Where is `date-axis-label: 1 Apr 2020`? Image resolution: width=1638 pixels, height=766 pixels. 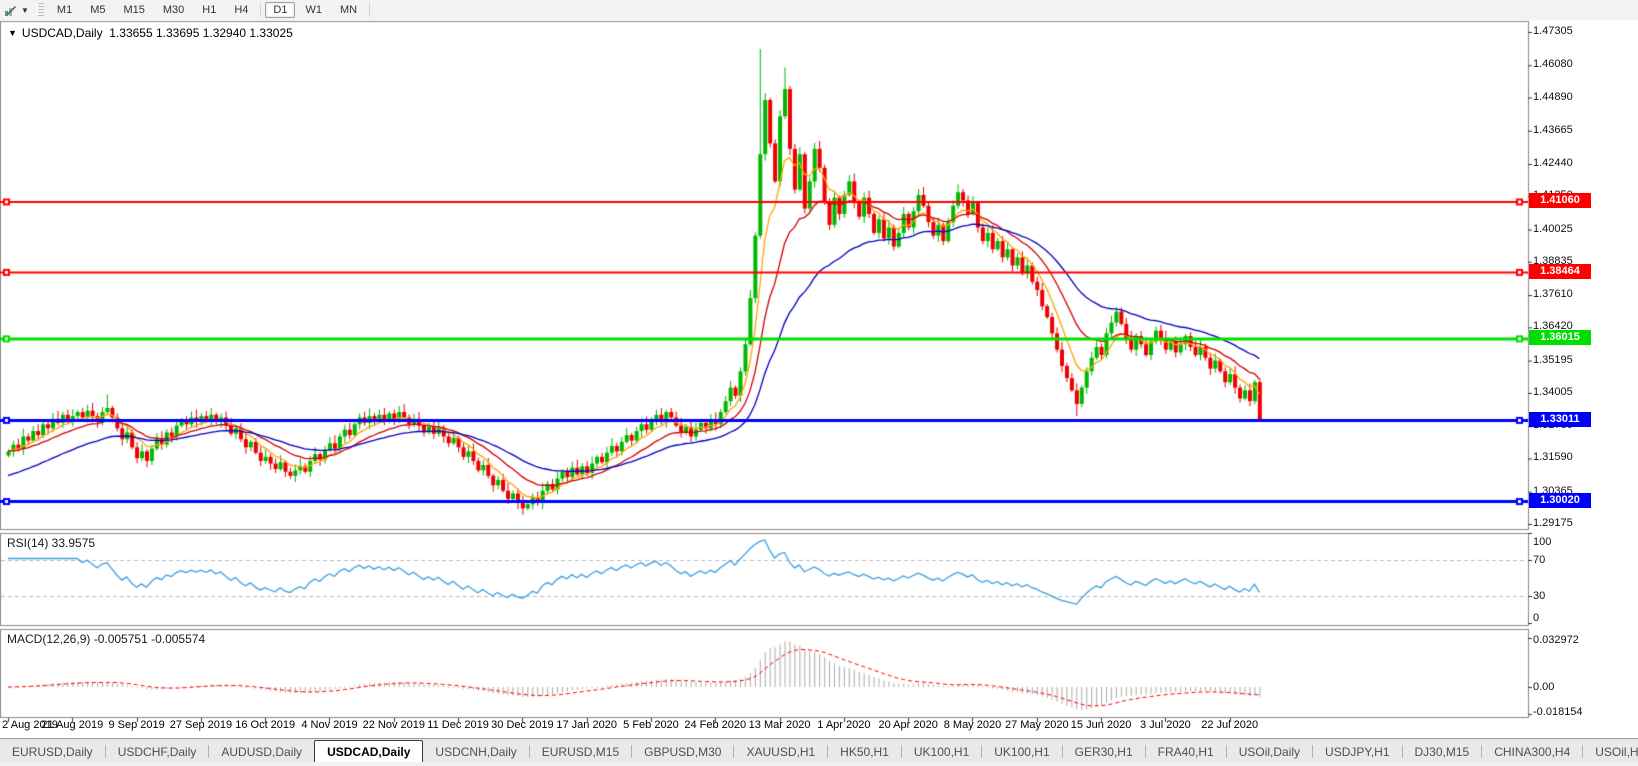
date-axis-label: 1 Apr 2020 is located at coordinates (844, 725).